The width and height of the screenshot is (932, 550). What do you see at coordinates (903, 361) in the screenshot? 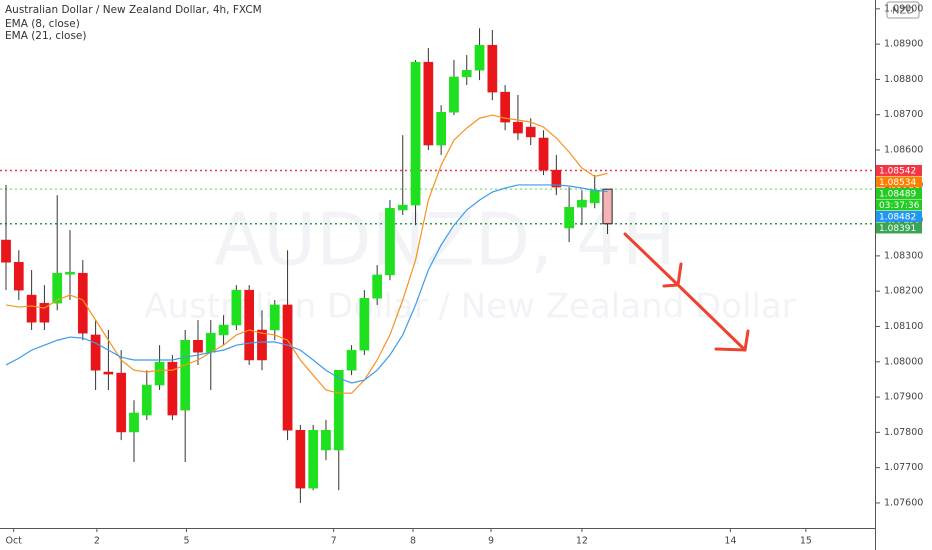
I see `y-tick-label: 1.08000` at bounding box center [903, 361].